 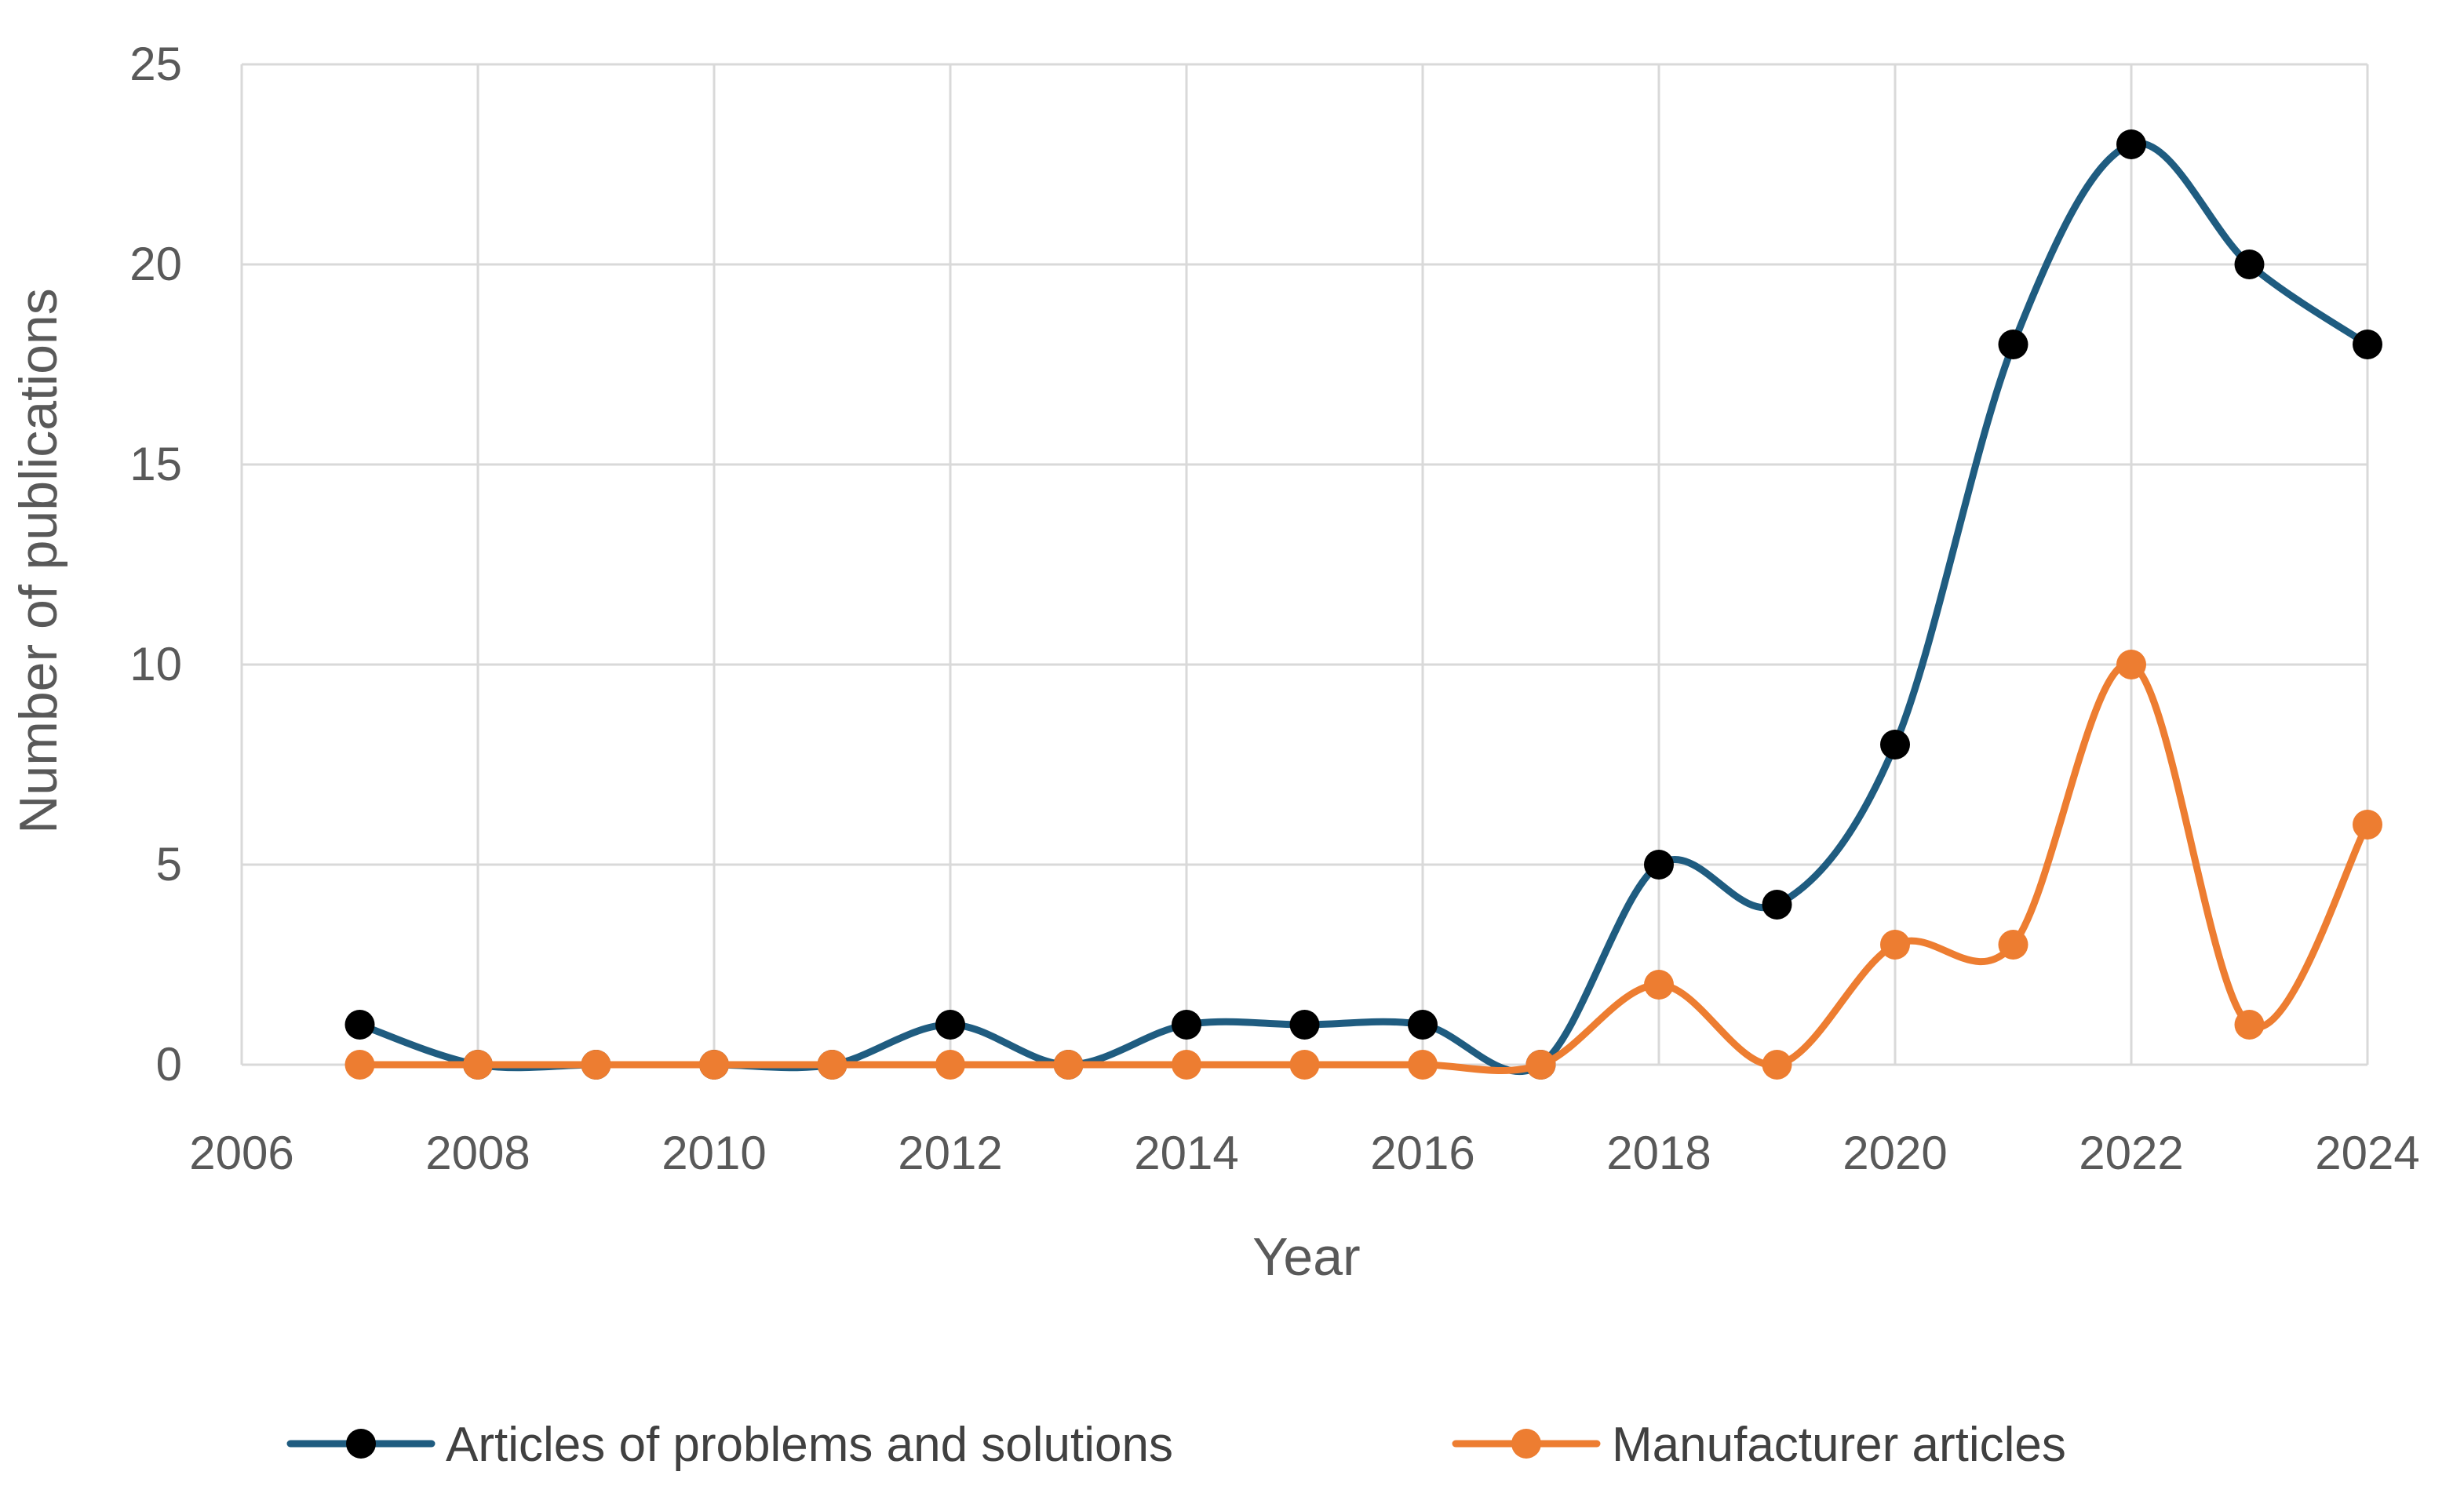 I want to click on x-tick-label: 2006, so click(x=241, y=1153).